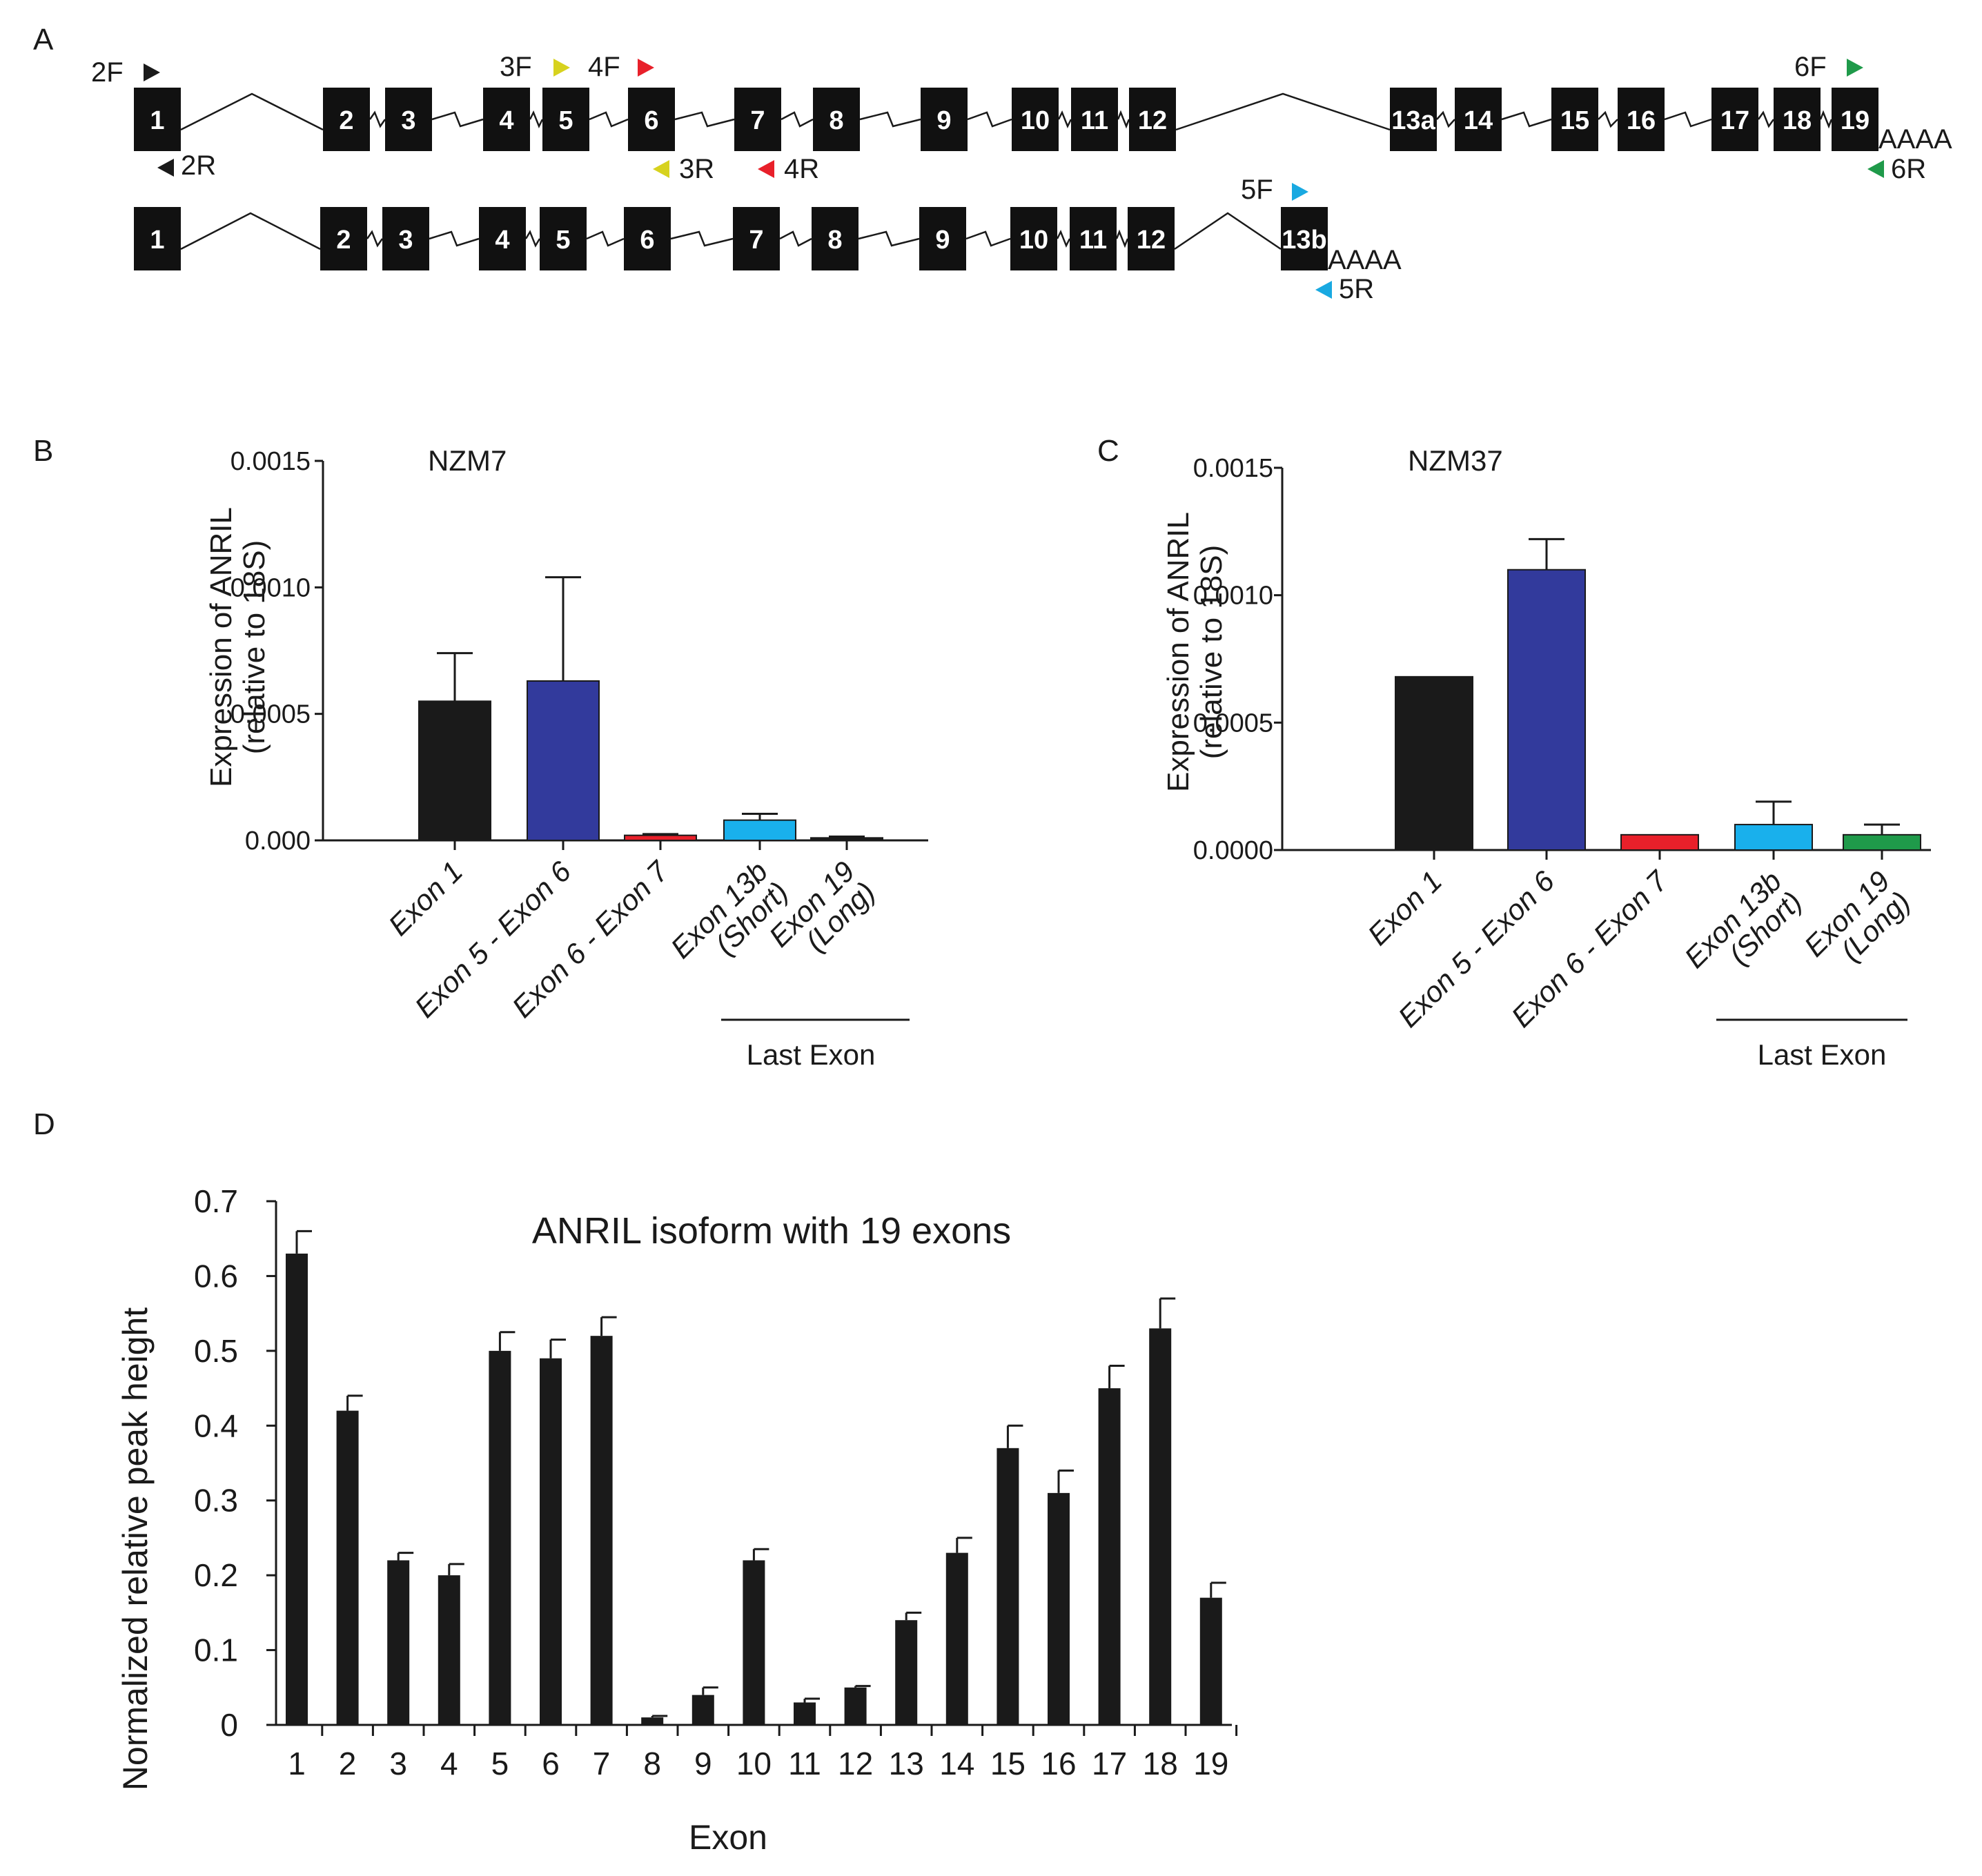  I want to click on chart-c-category-label: Exon 1, so click(1405, 908).